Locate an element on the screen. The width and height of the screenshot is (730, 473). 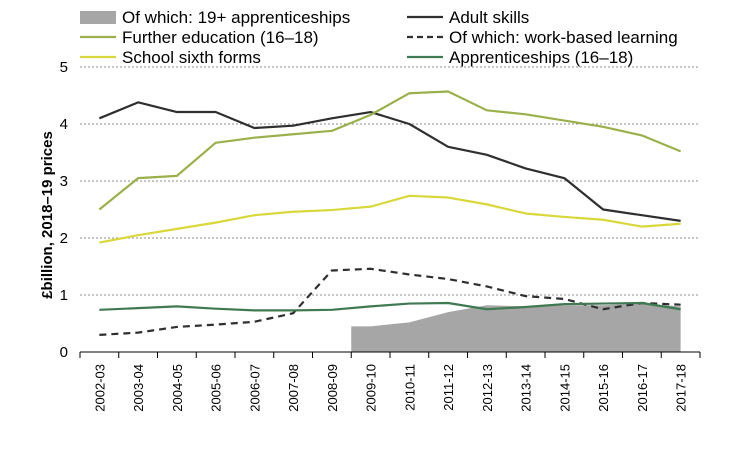
x-tick-label: 2016-17 is located at coordinates (642, 388).